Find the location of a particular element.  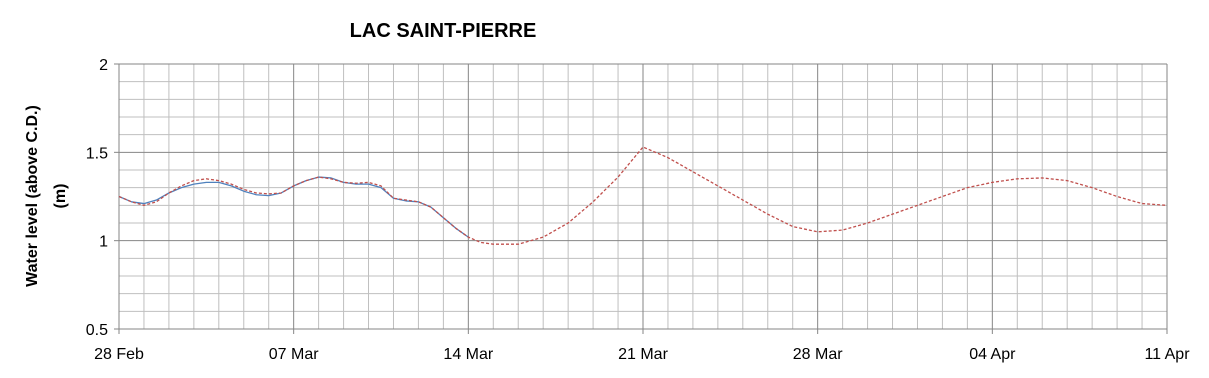

y-tick-label: 0.5 is located at coordinates (97, 330).